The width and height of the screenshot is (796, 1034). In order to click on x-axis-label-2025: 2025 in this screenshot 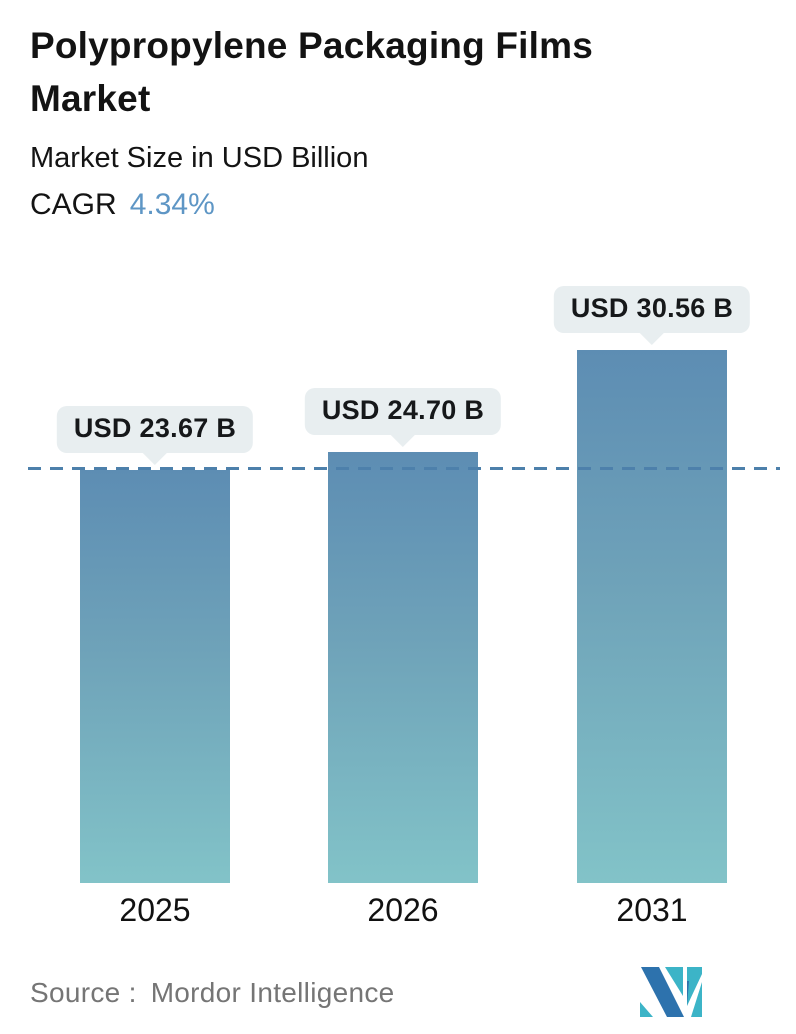, I will do `click(155, 910)`.